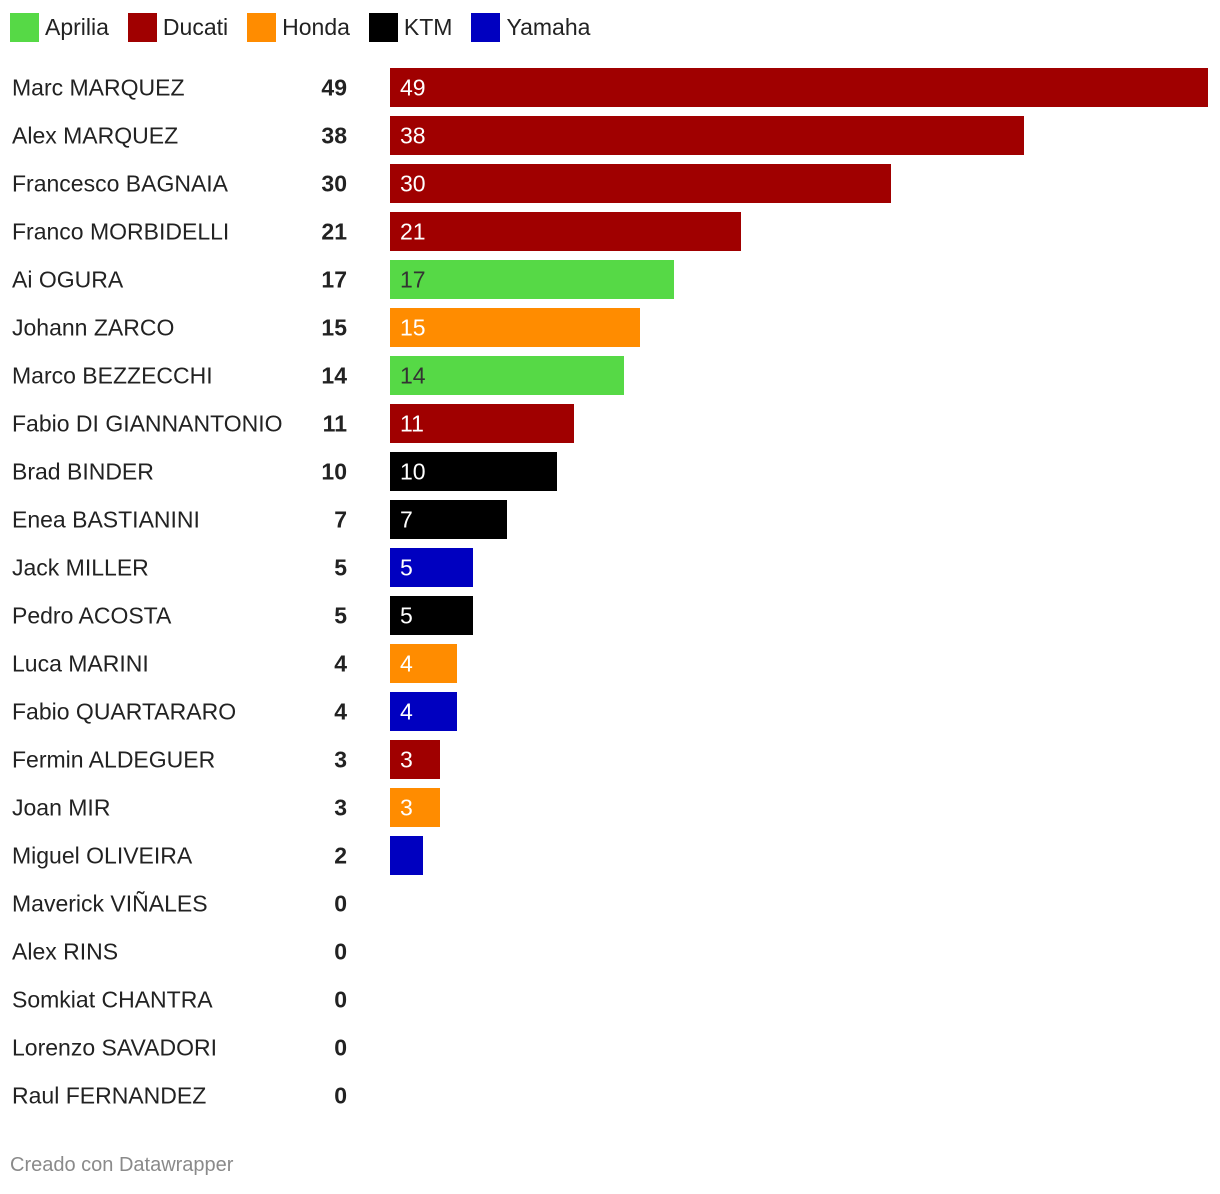 This screenshot has height=1194, width=1220. Describe the element at coordinates (83, 472) in the screenshot. I see `rider-name-label: Brad BINDER` at that location.